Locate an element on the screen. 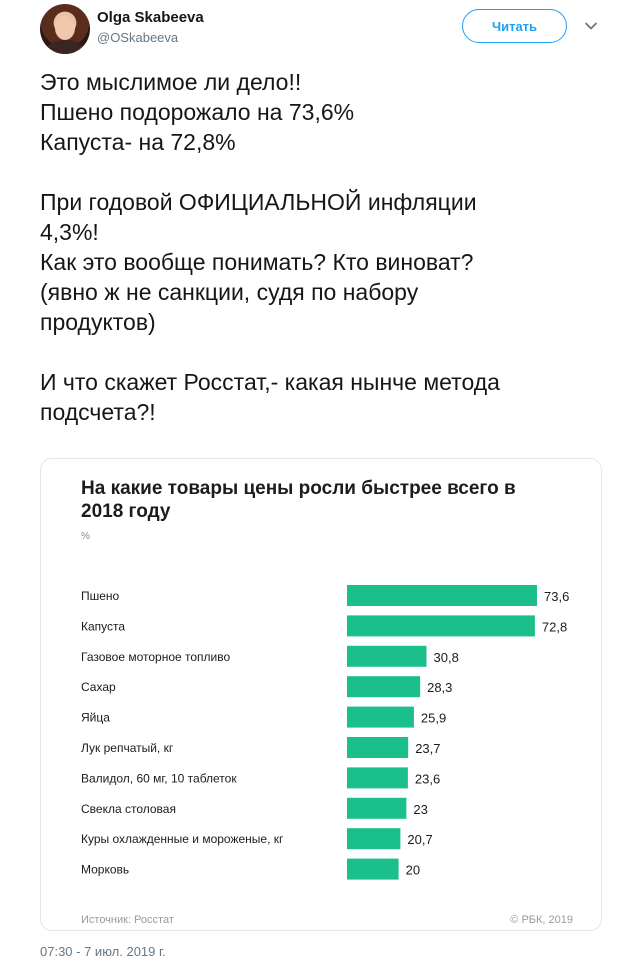 Image resolution: width=639 pixels, height=967 pixels. bar-category-label: Свекла столовая is located at coordinates (128, 809).